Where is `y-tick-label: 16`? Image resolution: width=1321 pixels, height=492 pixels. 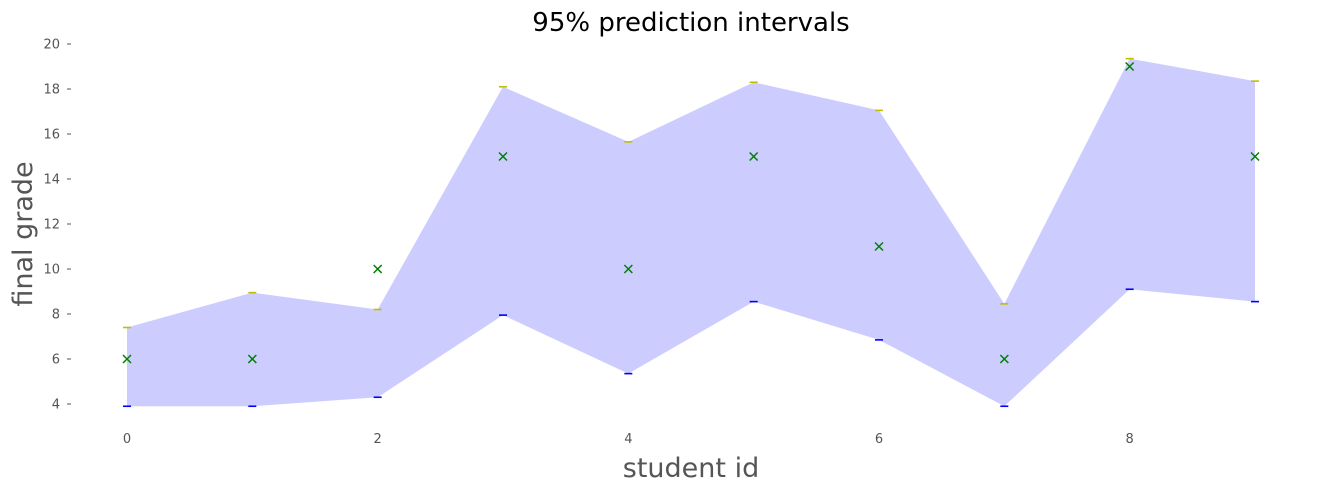
y-tick-label: 16 is located at coordinates (51, 135).